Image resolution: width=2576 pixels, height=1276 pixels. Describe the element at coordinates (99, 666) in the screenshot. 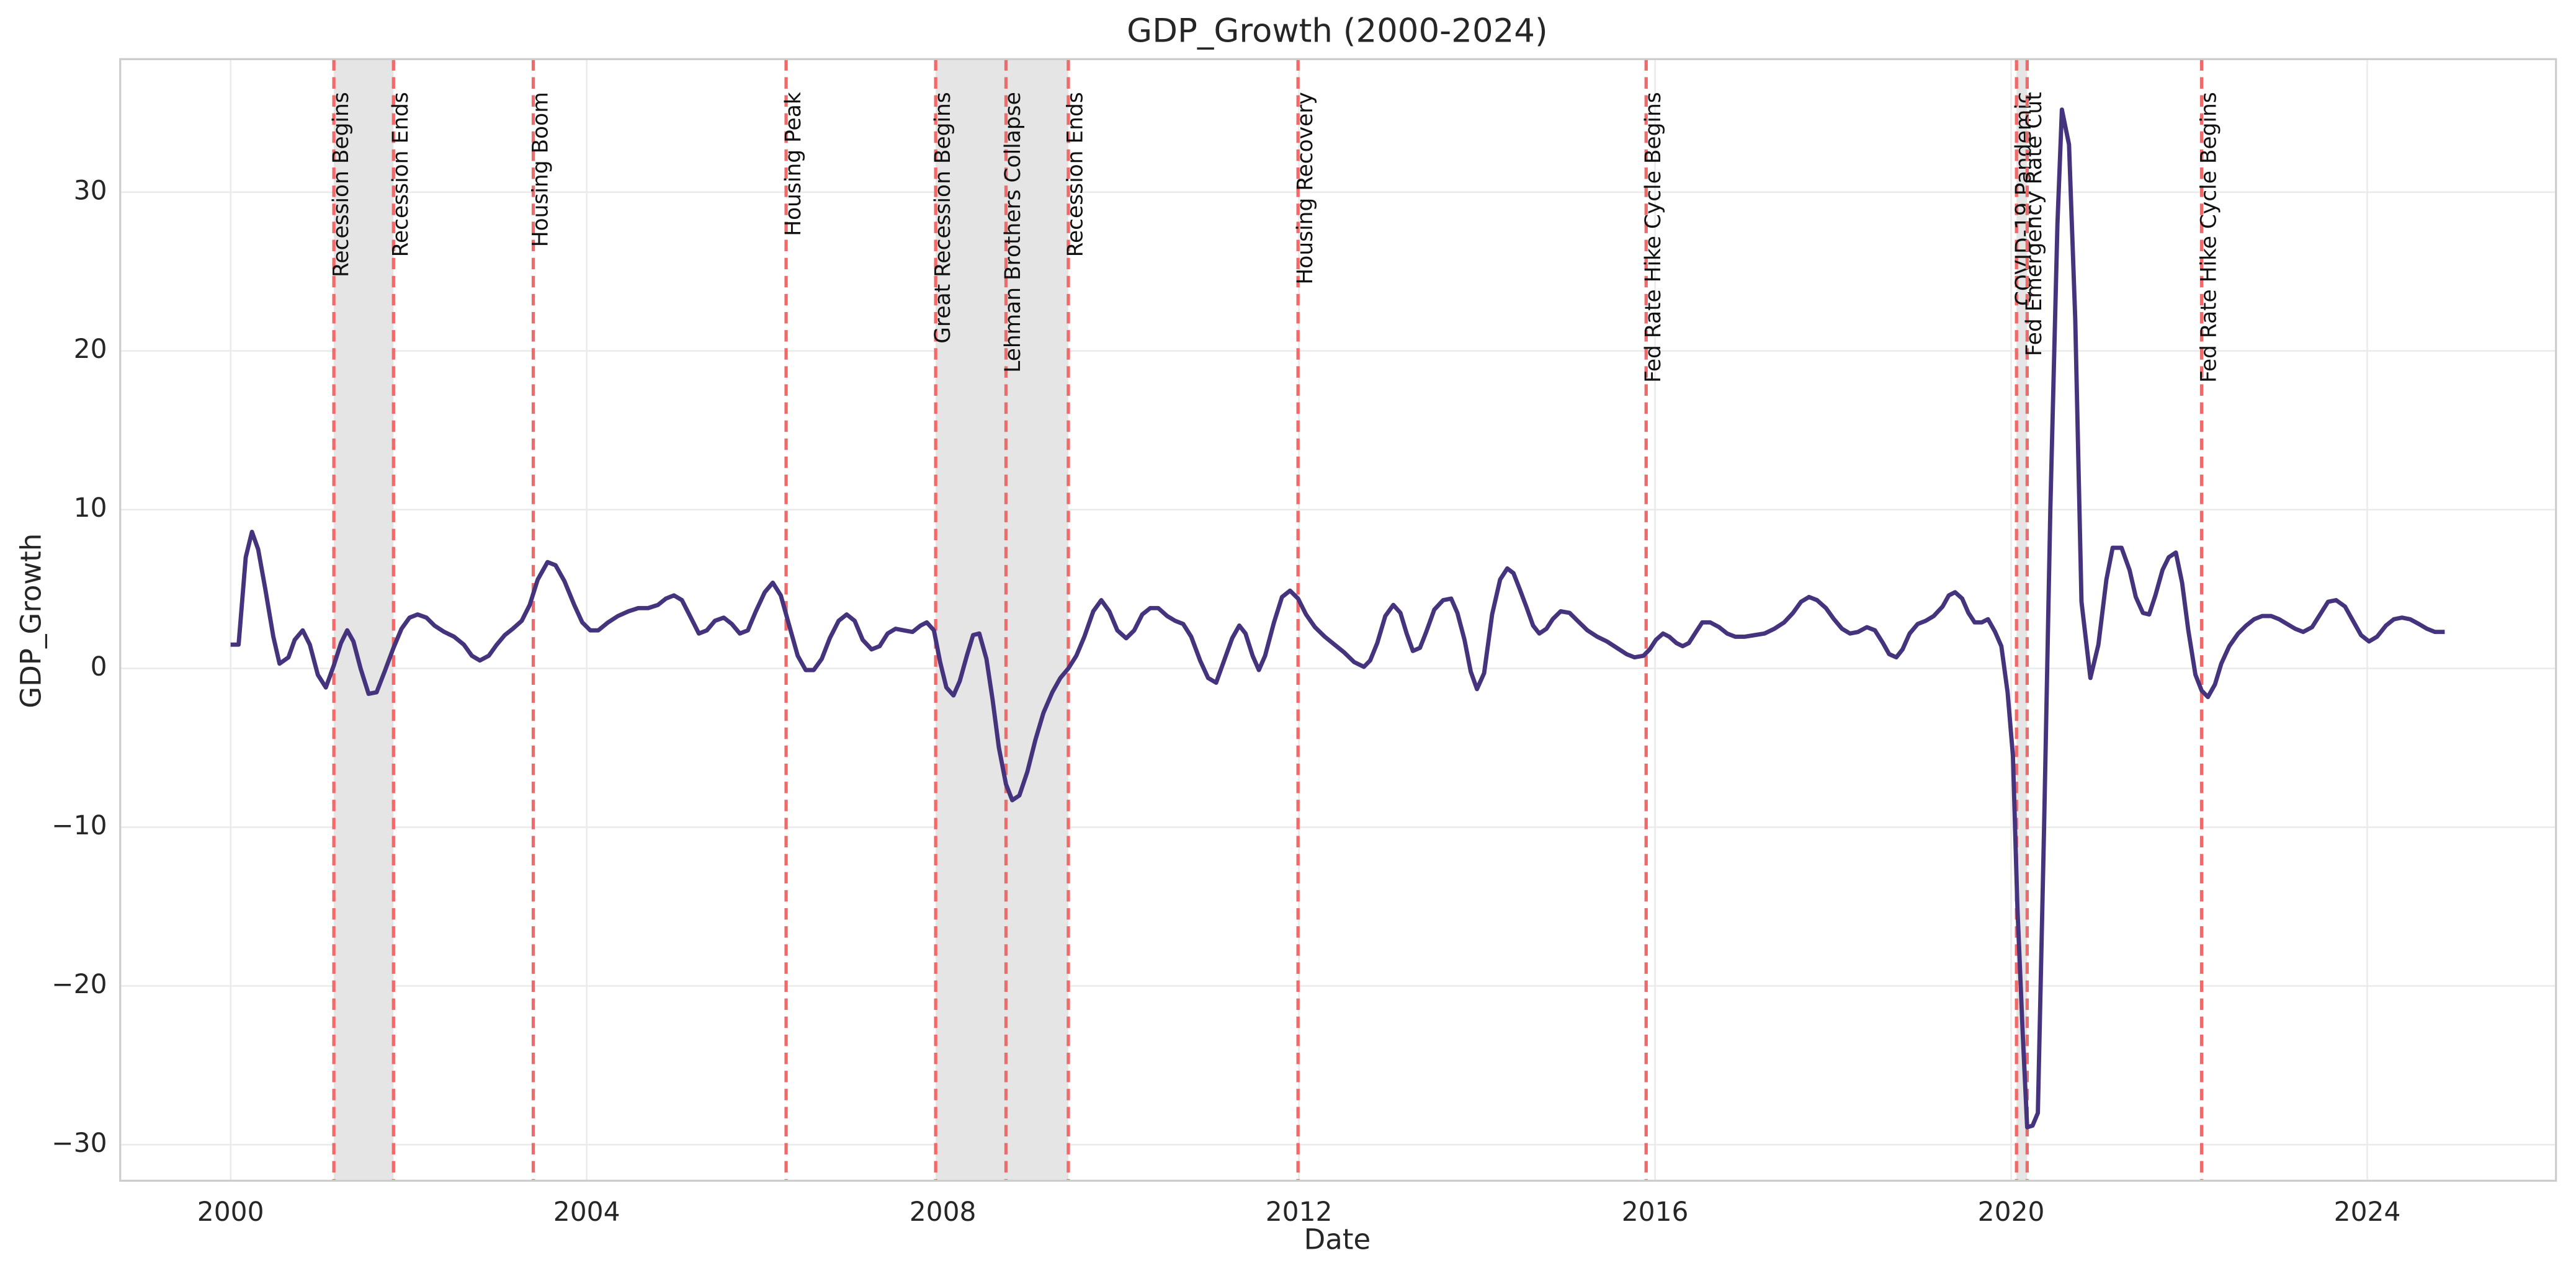

I see `y-tick-label: 0` at that location.